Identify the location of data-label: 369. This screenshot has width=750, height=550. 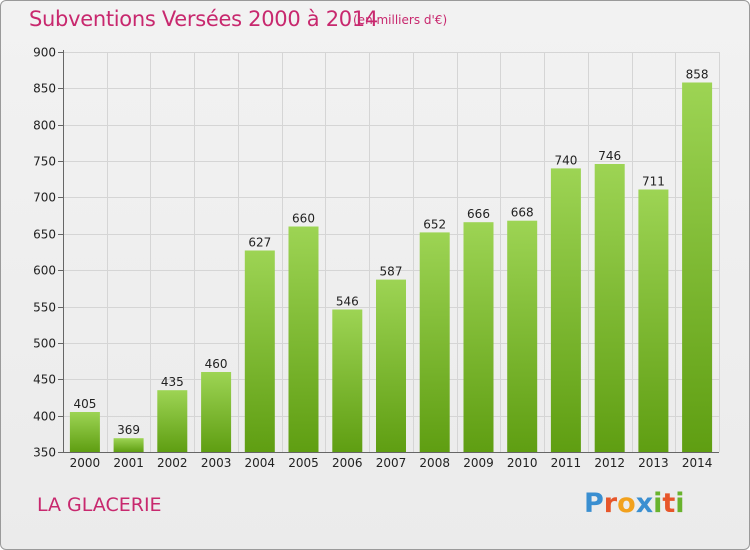
(128, 430).